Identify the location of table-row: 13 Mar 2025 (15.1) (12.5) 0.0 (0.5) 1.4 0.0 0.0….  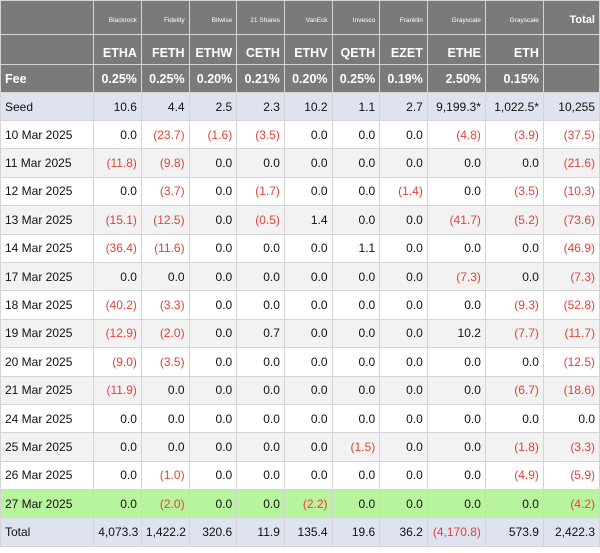
(300, 220).